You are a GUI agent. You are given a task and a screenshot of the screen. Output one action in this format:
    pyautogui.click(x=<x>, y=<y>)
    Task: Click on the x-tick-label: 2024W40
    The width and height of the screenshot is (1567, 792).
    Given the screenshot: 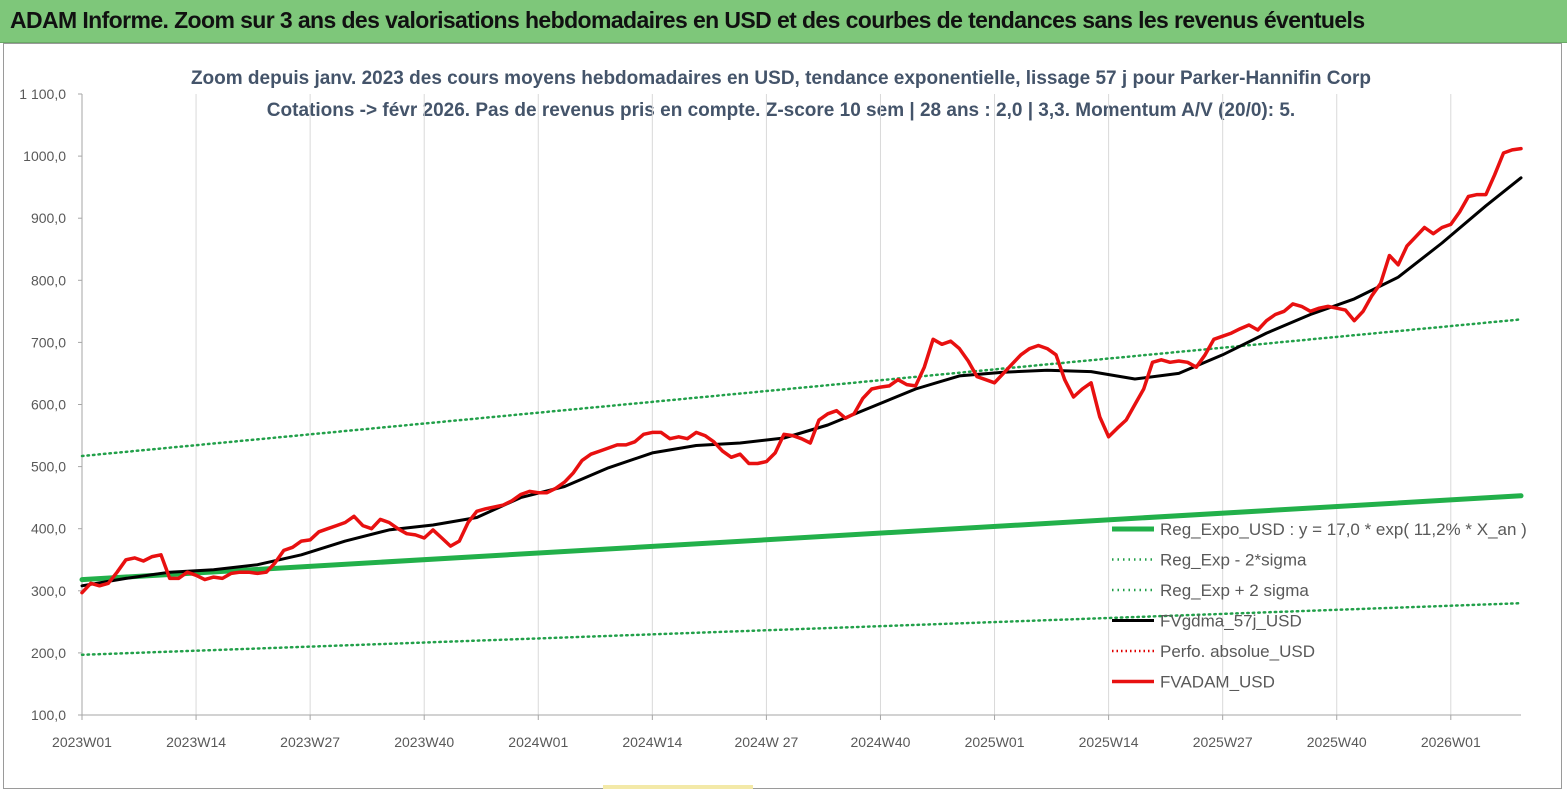 What is the action you would take?
    pyautogui.click(x=881, y=742)
    